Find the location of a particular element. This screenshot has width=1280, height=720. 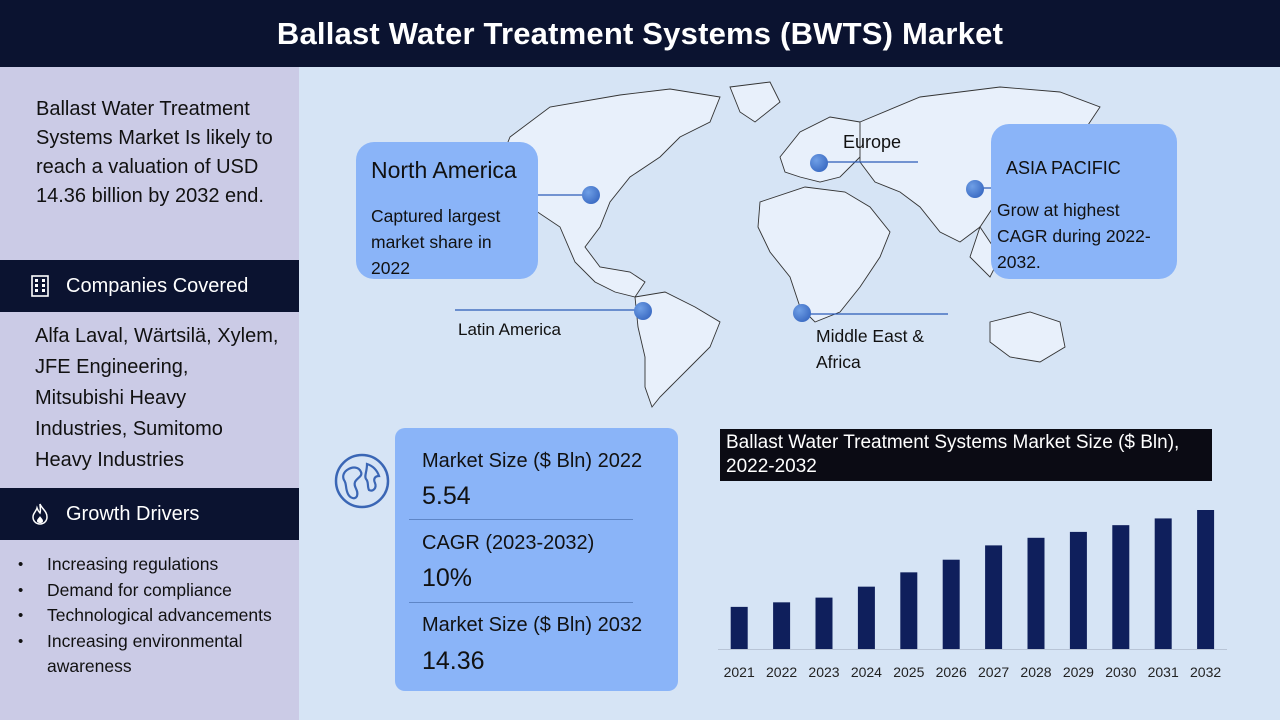

x-tick-label: 2031 is located at coordinates (1163, 672).